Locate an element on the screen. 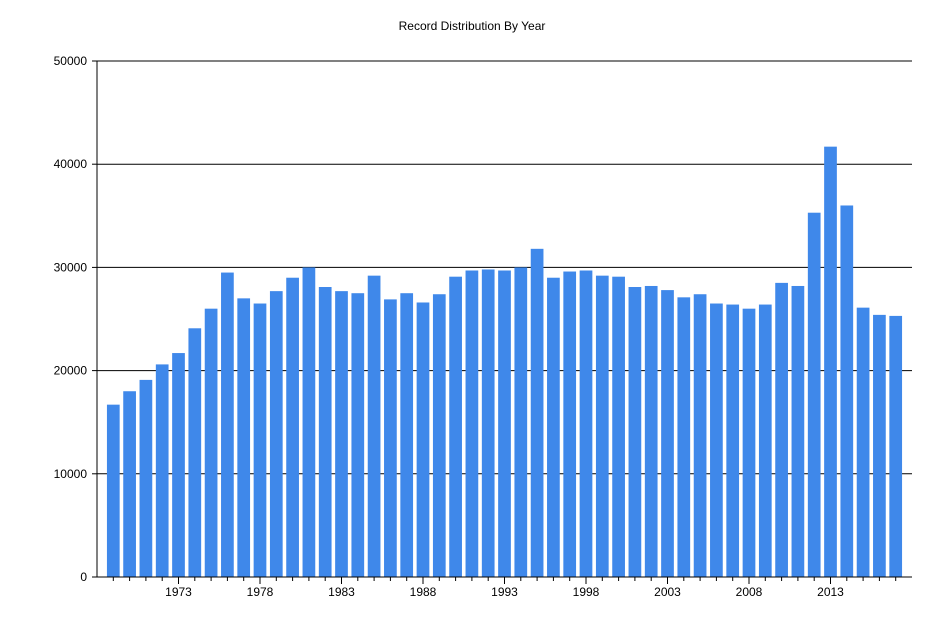 This screenshot has height=630, width=945. x-tick-label: 1993 is located at coordinates (504, 592).